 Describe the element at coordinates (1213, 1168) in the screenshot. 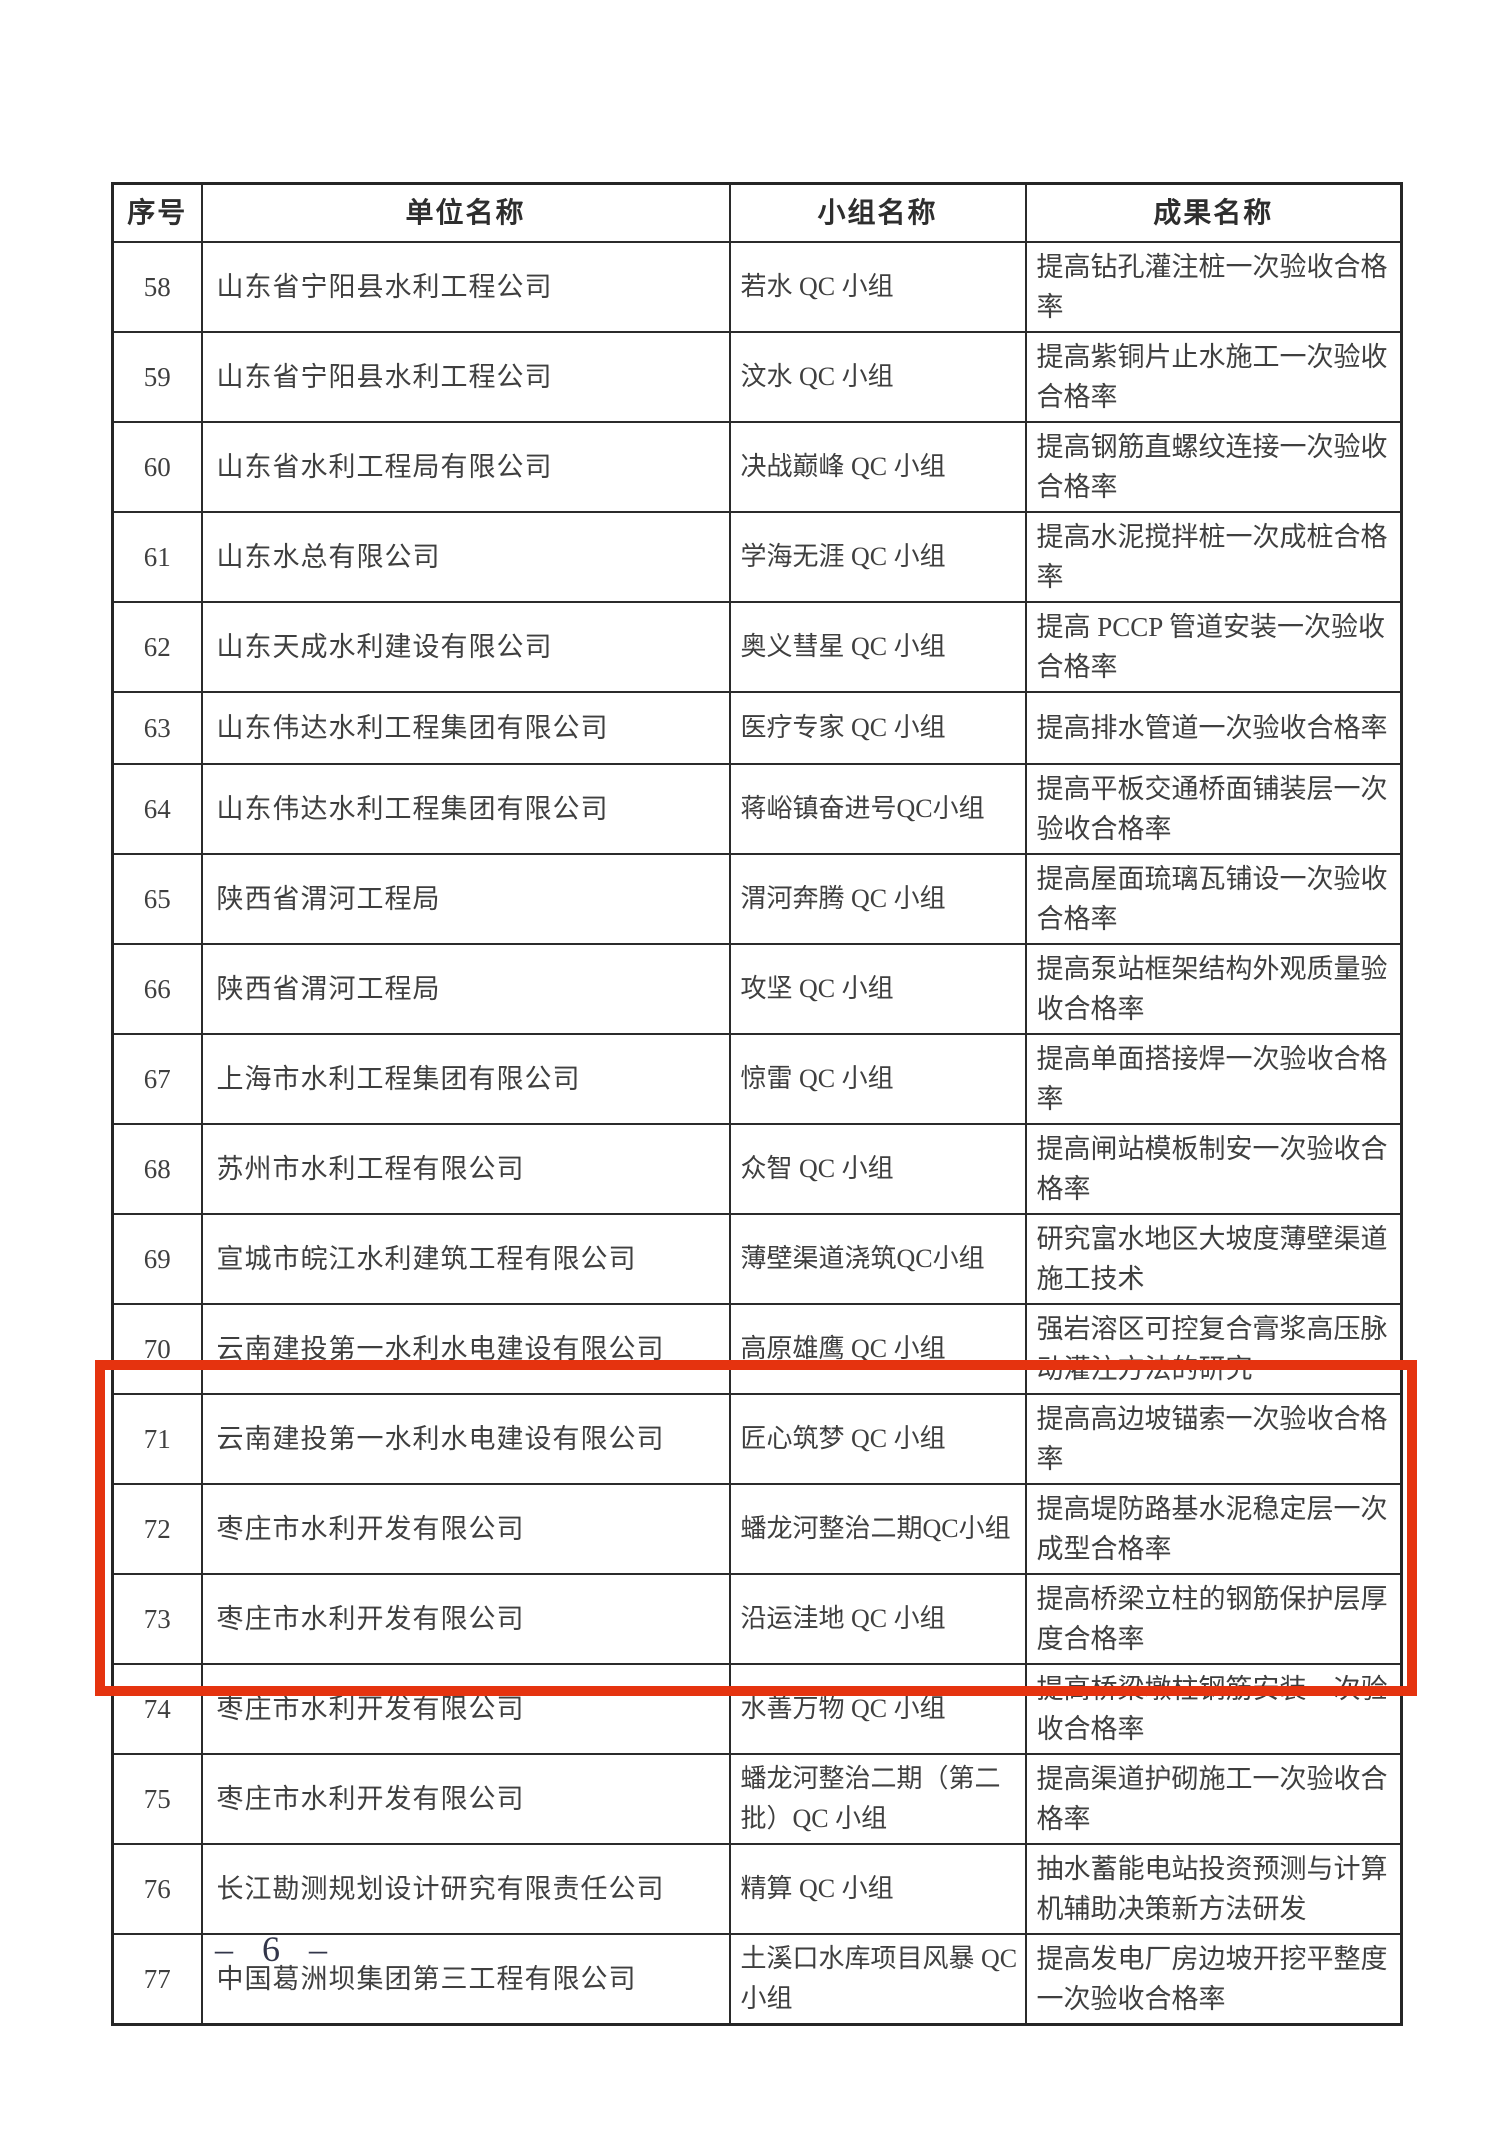

I see `cell-result-name: 提高闸站模板制安一次验收合格率` at that location.